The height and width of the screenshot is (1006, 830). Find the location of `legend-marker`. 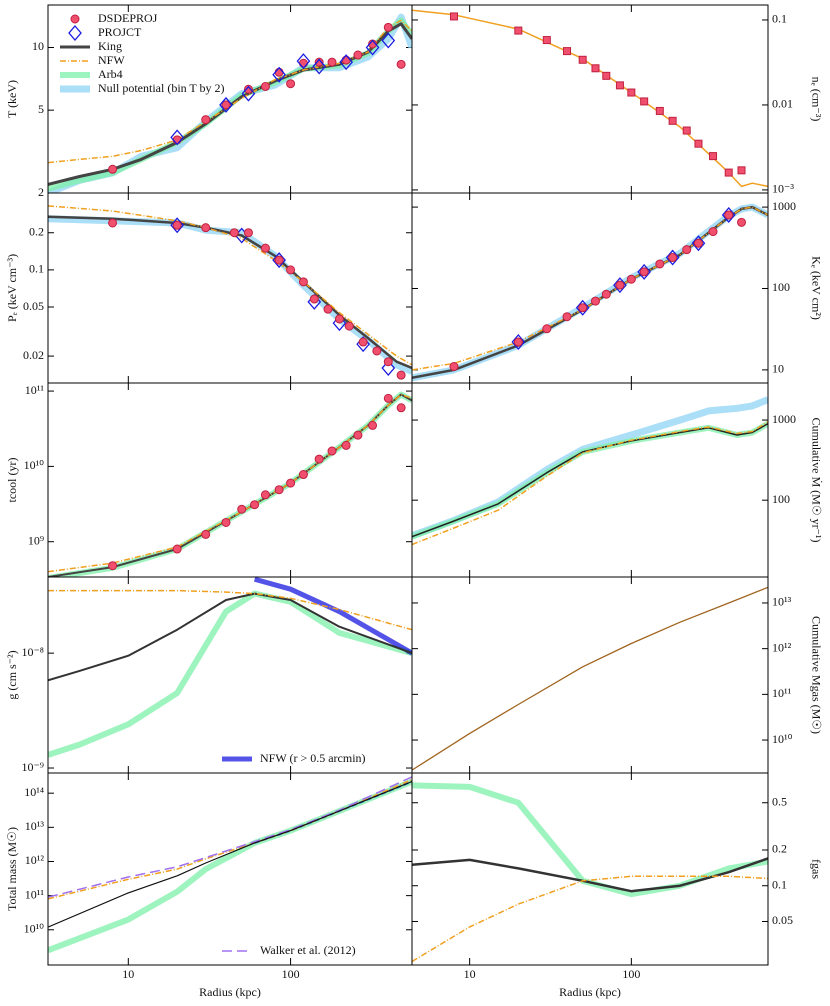

legend-marker is located at coordinates (75, 19).